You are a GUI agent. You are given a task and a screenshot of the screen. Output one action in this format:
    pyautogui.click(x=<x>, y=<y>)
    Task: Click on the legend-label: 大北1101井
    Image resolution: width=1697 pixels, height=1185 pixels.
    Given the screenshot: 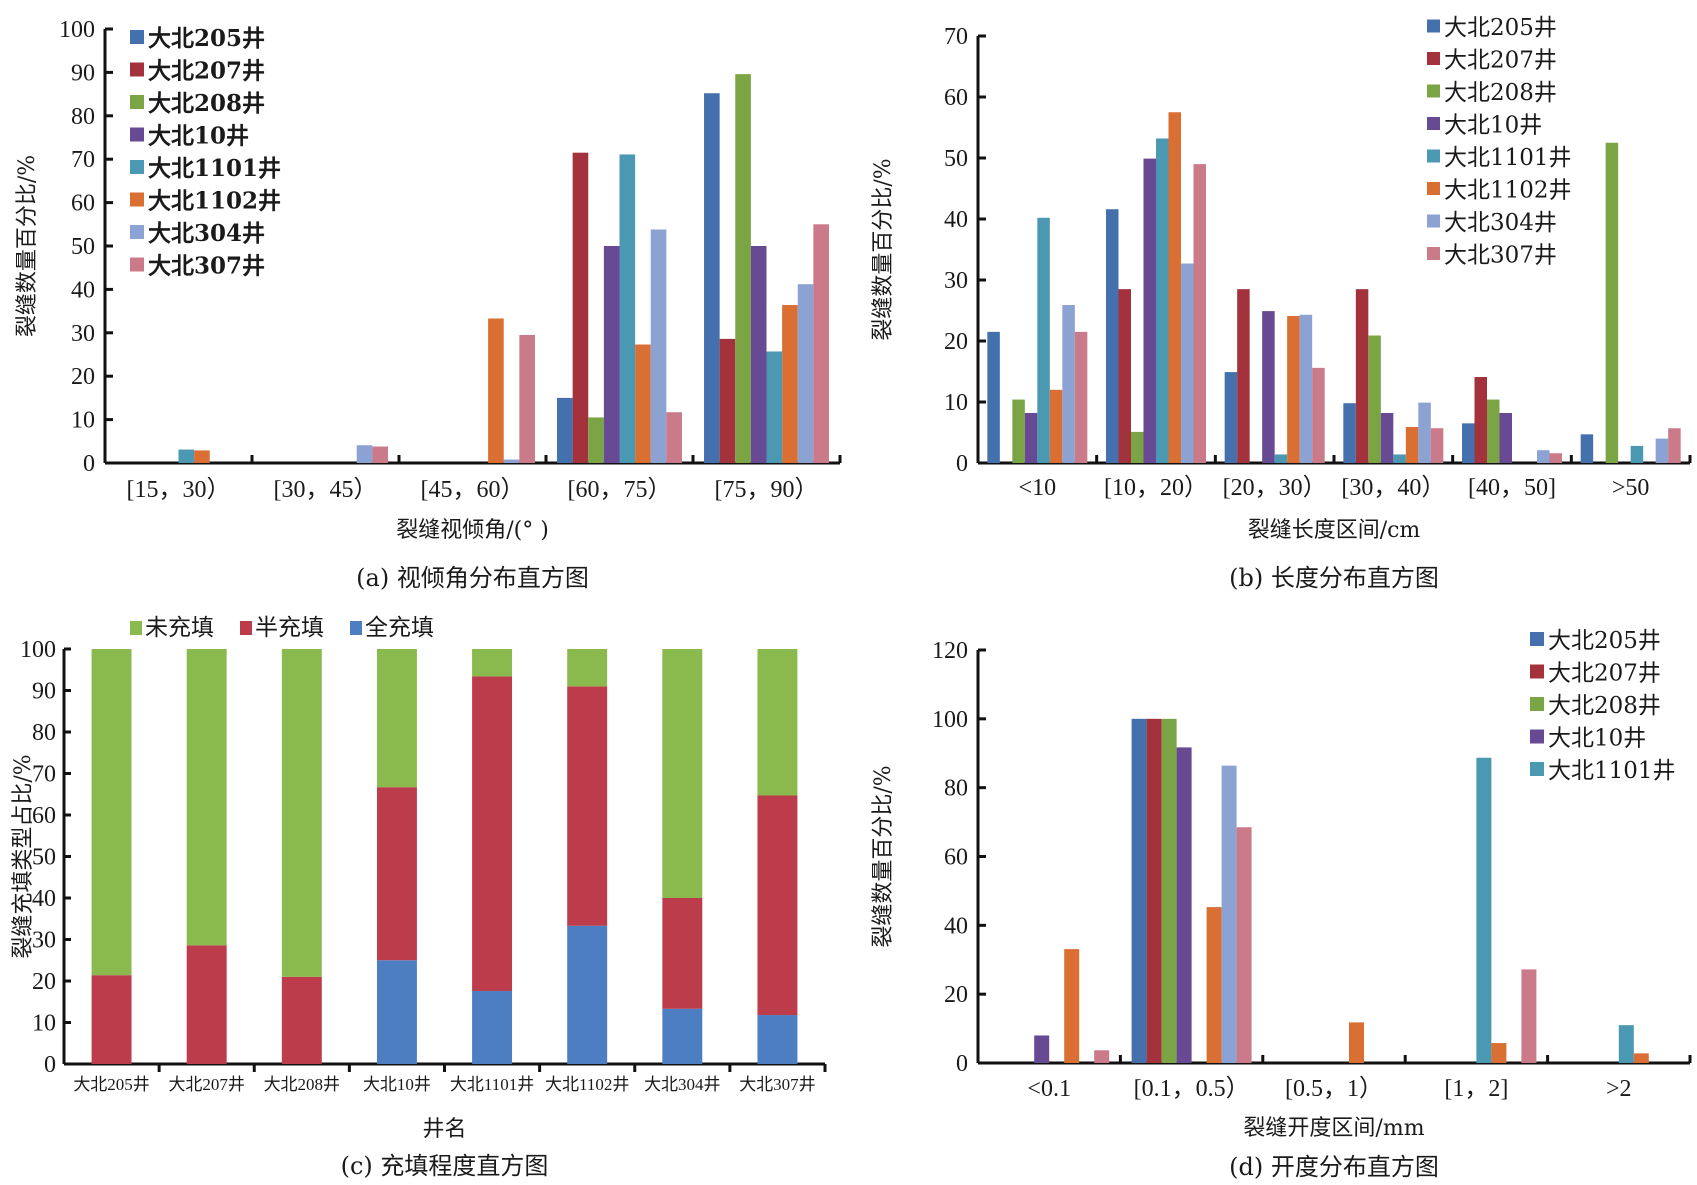 What is the action you would take?
    pyautogui.click(x=1612, y=771)
    